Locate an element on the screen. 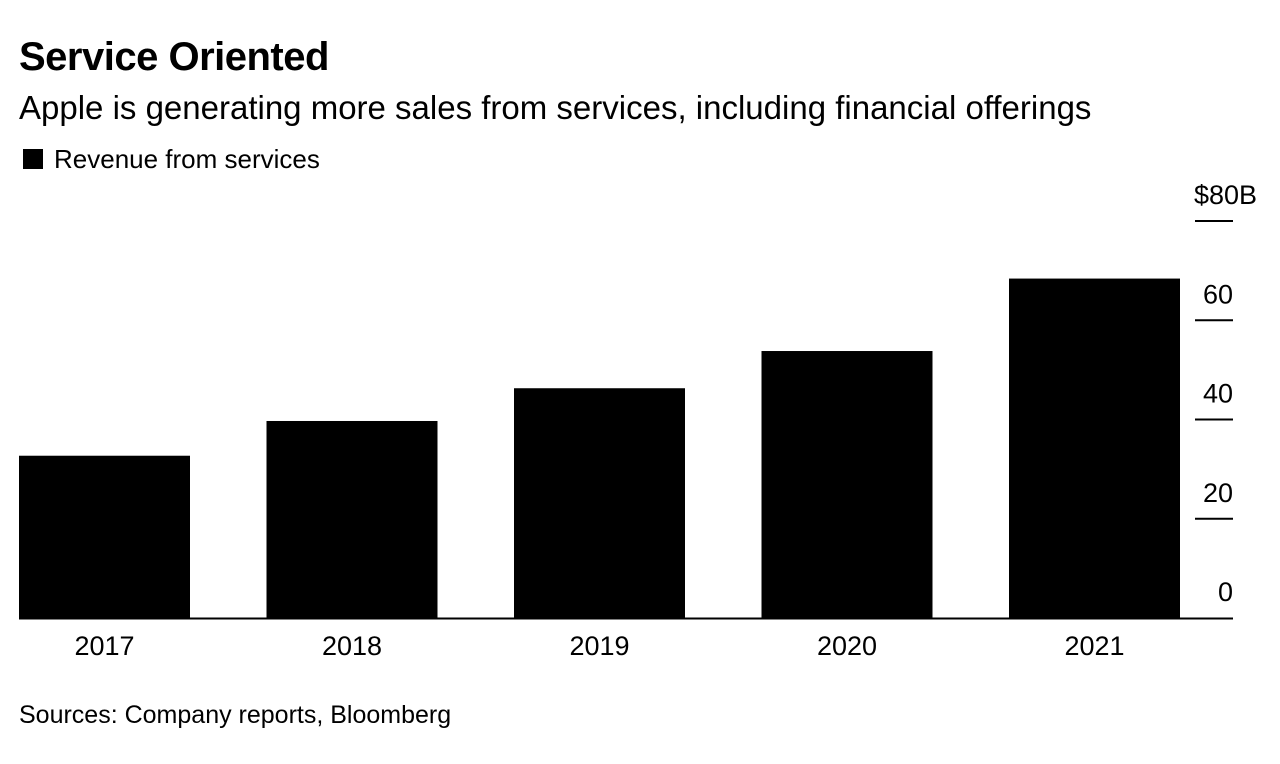 This screenshot has height=764, width=1280. x-tick-label-2019: 2019 is located at coordinates (599, 646).